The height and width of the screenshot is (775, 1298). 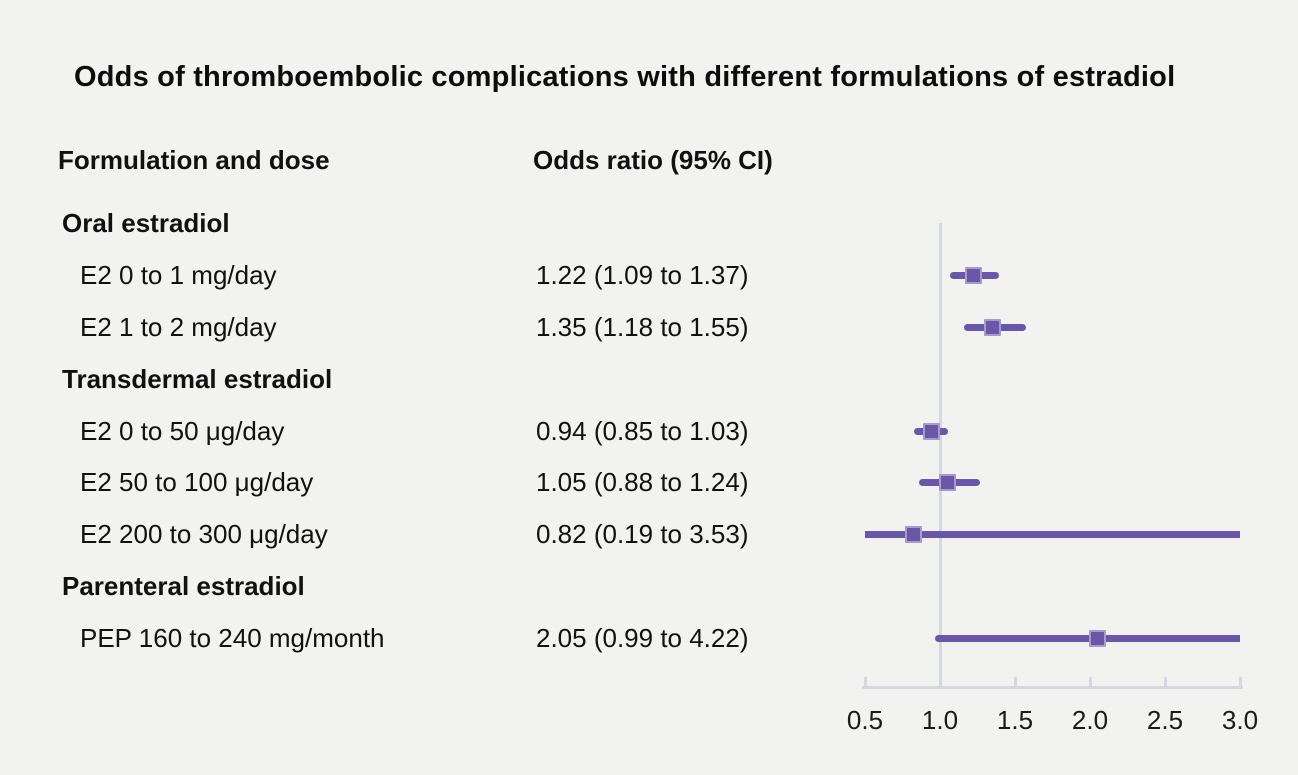 What do you see at coordinates (1015, 720) in the screenshot?
I see `axis-tick-label: 1.5` at bounding box center [1015, 720].